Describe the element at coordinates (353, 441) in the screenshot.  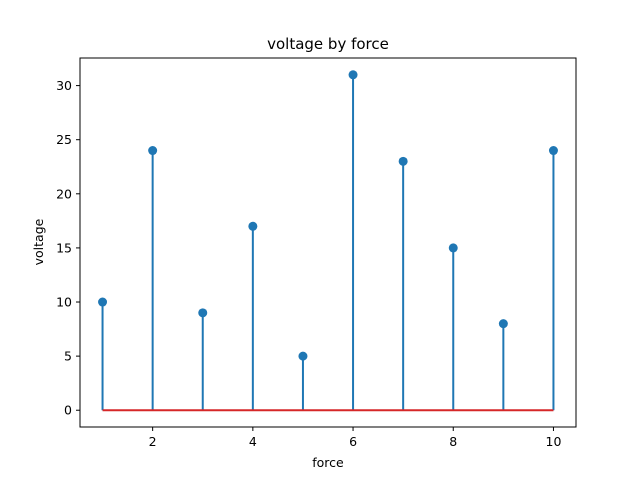
I see `x-tick-label: 6` at that location.